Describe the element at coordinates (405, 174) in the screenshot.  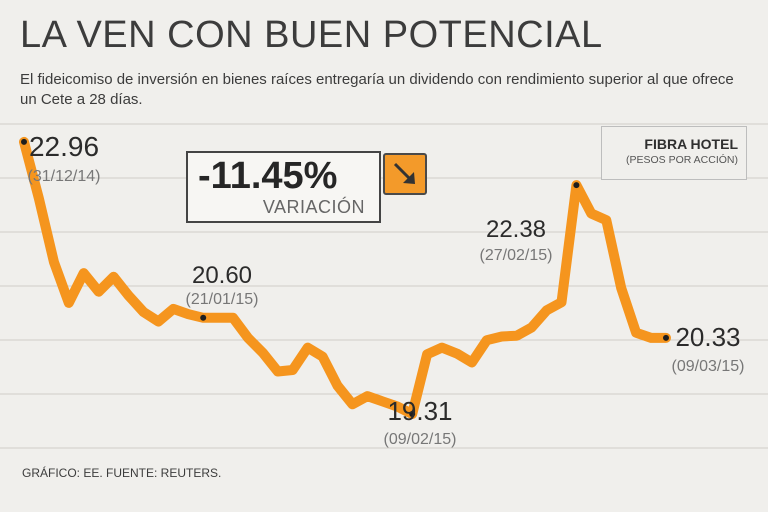
I see `down-arrow-icon` at that location.